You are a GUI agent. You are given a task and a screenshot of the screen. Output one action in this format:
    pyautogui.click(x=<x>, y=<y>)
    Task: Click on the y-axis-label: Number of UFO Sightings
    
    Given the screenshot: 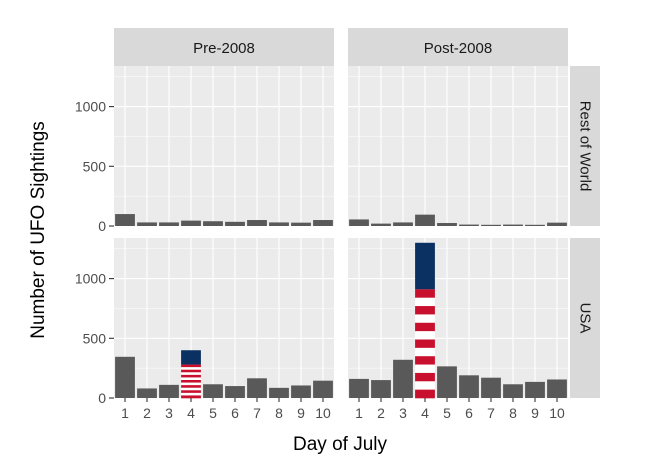 What is the action you would take?
    pyautogui.click(x=38, y=230)
    